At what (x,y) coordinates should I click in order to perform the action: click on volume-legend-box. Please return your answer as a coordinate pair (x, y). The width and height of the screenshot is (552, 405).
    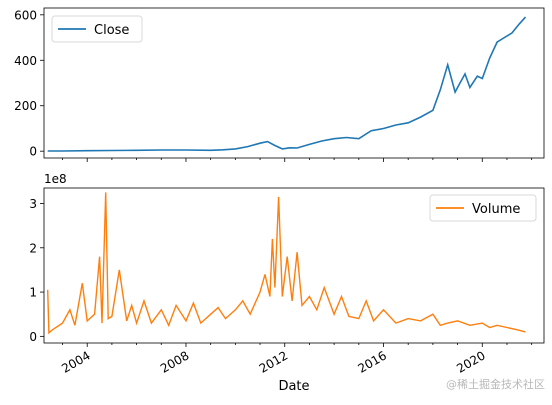
    Looking at the image, I should click on (483, 208).